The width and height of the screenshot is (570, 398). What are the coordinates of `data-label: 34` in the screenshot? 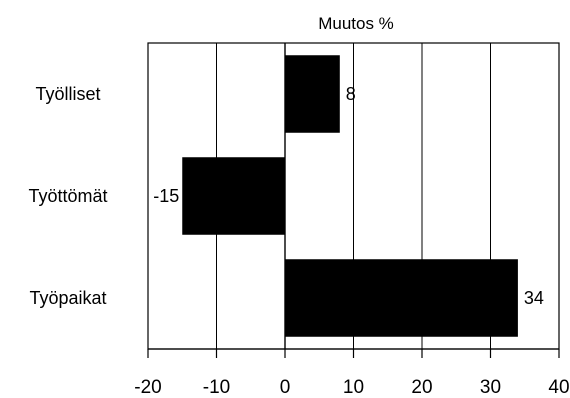 It's located at (534, 298).